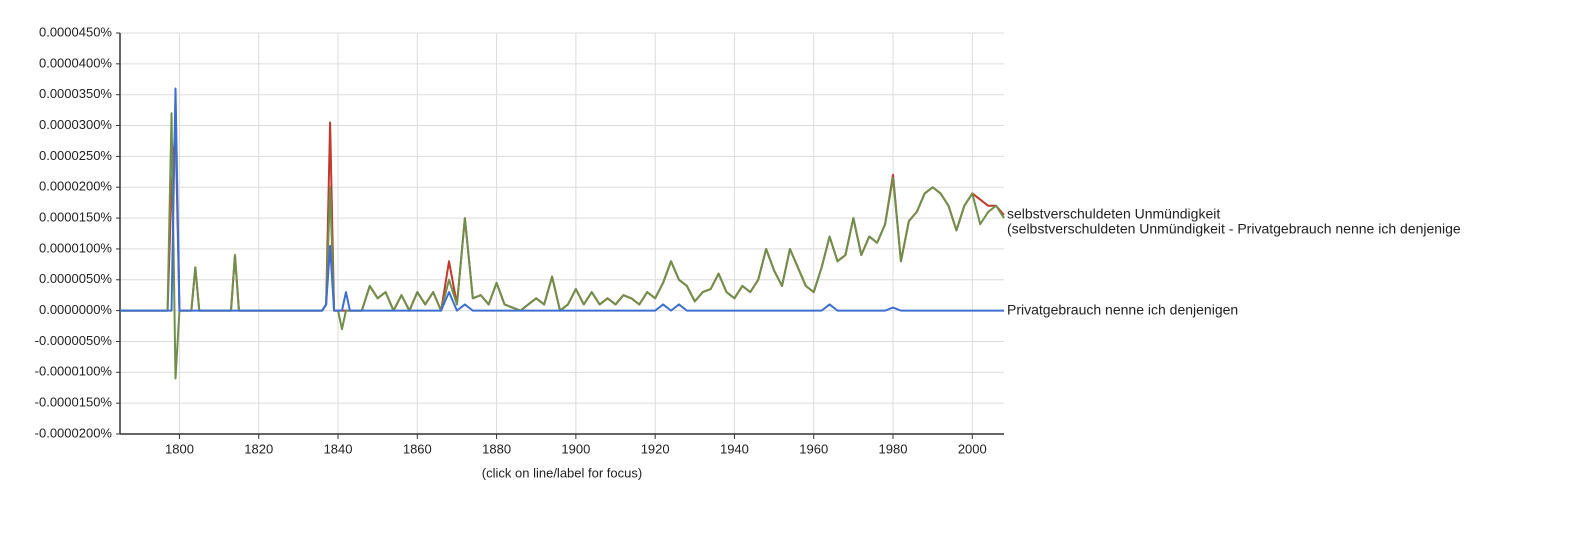 This screenshot has height=547, width=1590. Describe the element at coordinates (75, 309) in the screenshot. I see `y-tick-label: 0.0000000%` at that location.